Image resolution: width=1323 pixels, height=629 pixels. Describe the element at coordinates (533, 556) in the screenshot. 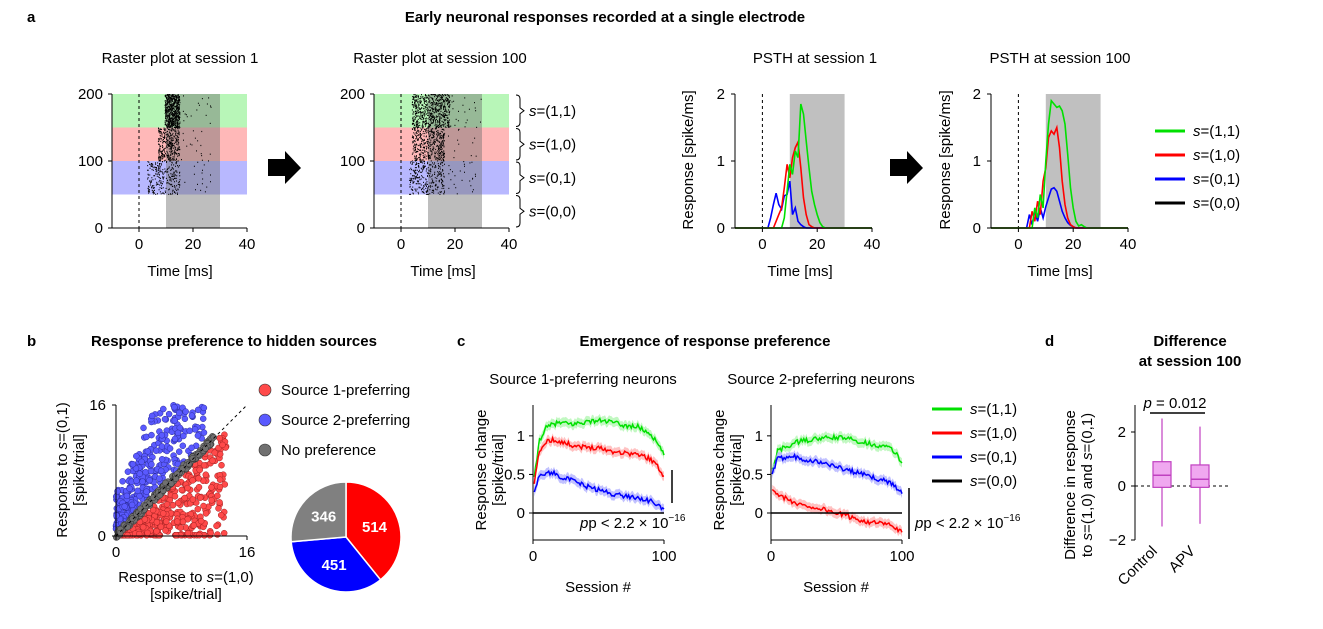

I see `c1-xtick-label: 0` at that location.